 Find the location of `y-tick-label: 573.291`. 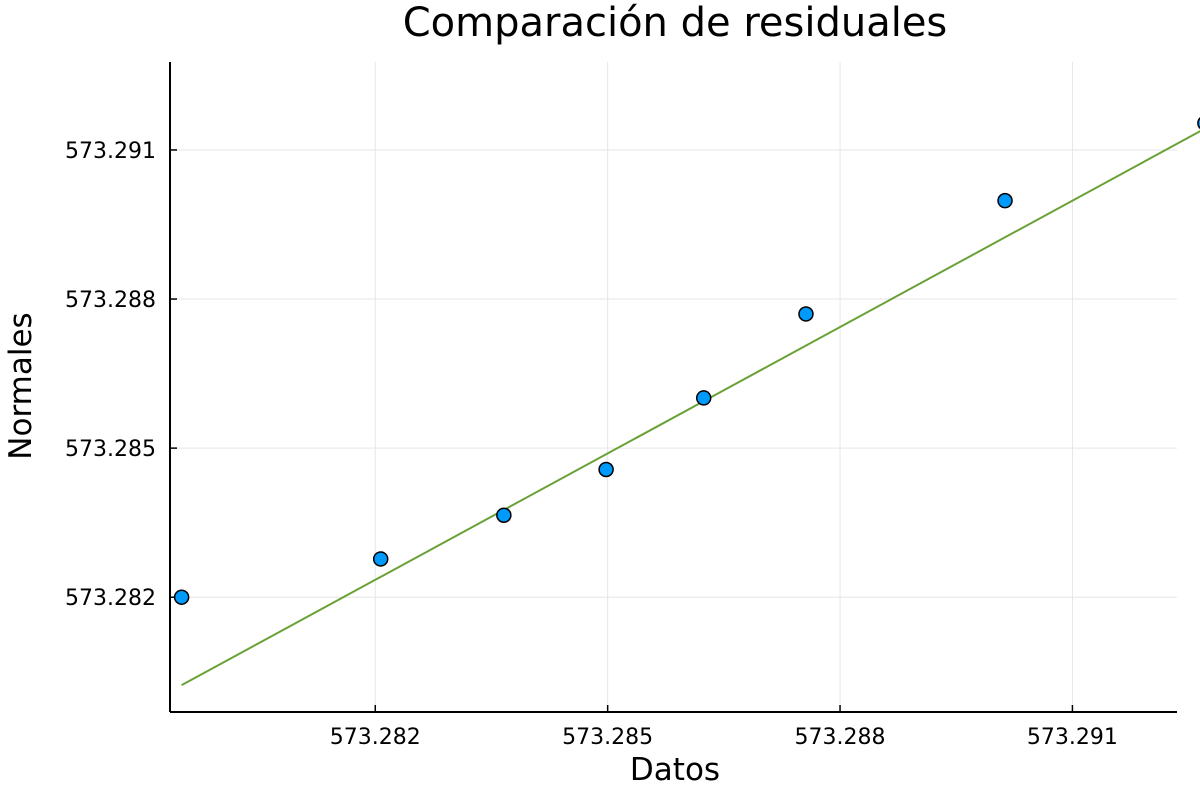

y-tick-label: 573.291 is located at coordinates (110, 151).